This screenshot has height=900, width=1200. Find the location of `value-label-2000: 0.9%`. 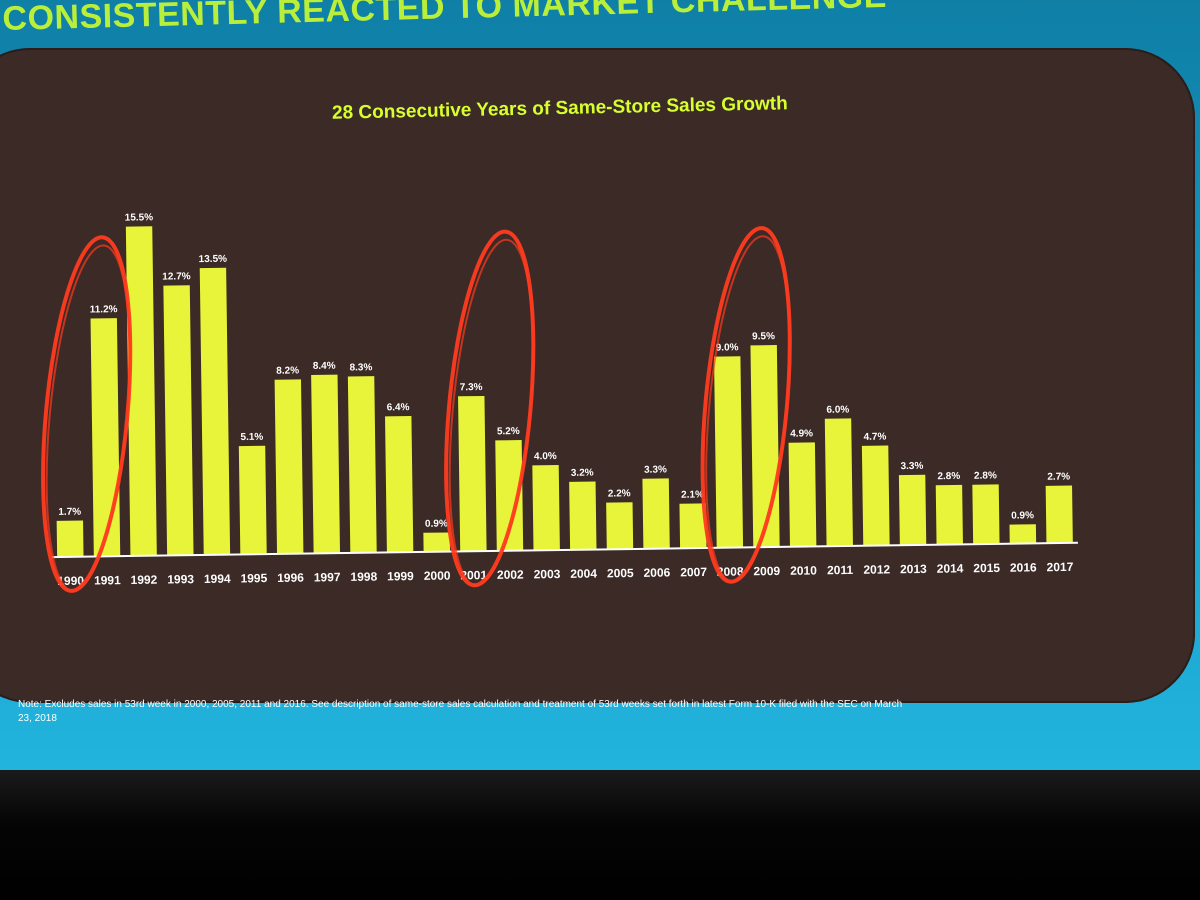

value-label-2000: 0.9% is located at coordinates (436, 523).